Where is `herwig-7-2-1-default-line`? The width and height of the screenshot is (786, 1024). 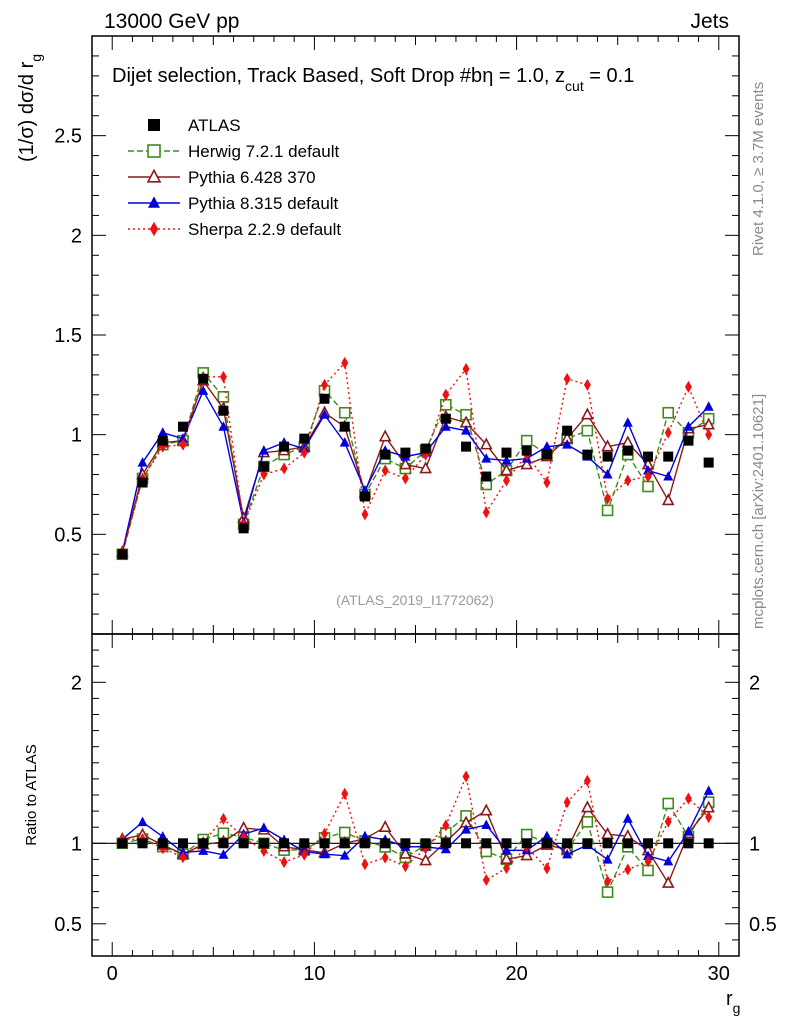
herwig-7-2-1-default-line is located at coordinates (415, 463).